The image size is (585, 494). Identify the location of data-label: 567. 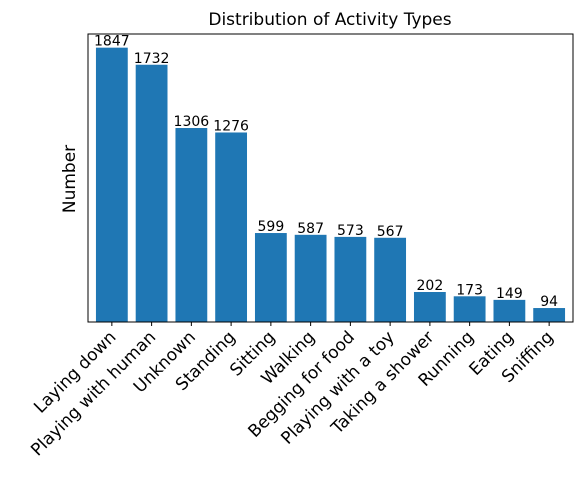
(390, 232).